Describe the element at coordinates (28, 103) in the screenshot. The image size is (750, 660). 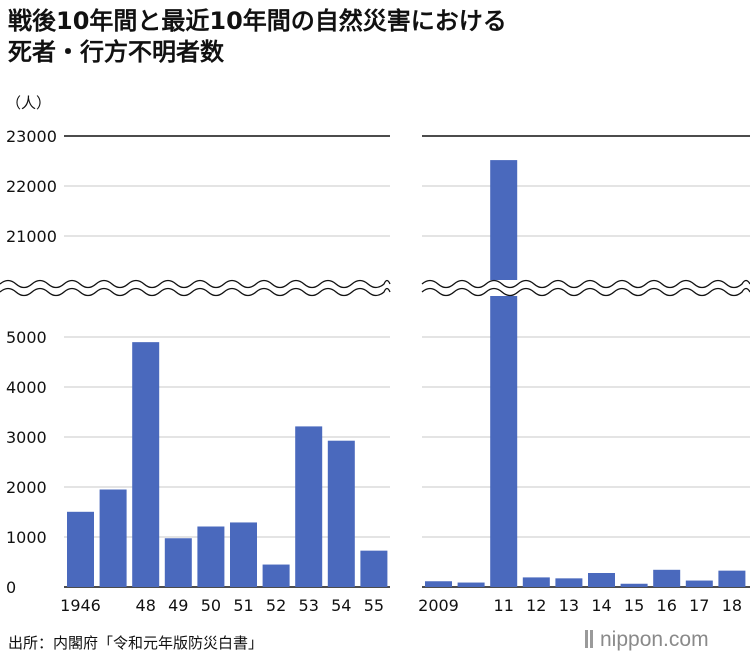
I see `y-unit-label: （人）` at that location.